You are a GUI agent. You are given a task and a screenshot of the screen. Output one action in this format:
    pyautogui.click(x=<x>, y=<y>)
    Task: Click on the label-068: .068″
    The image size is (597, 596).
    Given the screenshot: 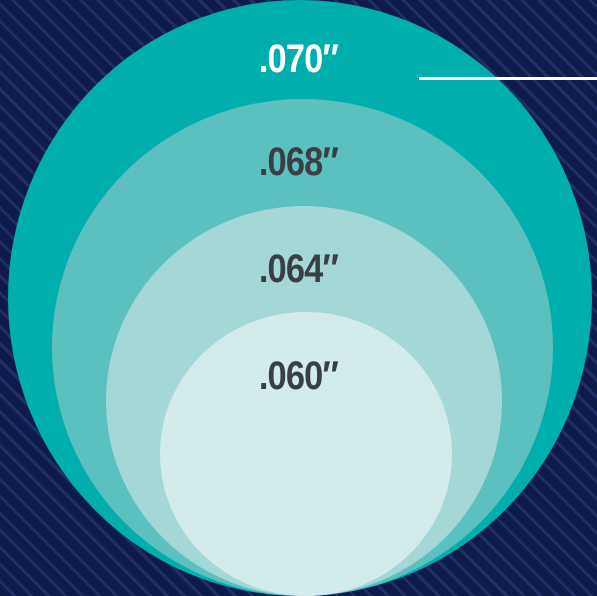 What is the action you would take?
    pyautogui.click(x=298, y=162)
    